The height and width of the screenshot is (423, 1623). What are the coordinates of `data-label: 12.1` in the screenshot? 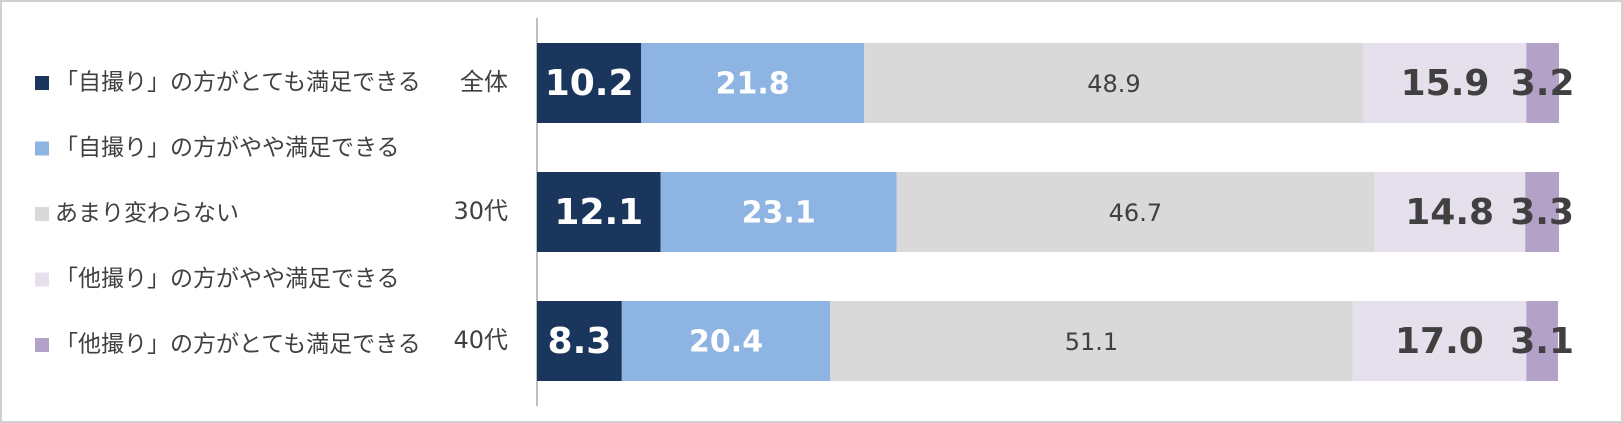 It's located at (598, 212).